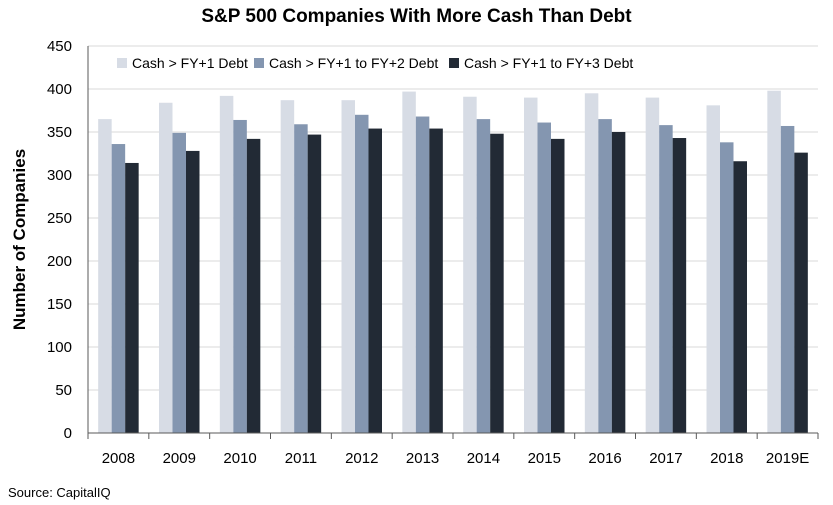 The image size is (833, 505). I want to click on legend-label: Cash > FY+1 to FY+2 Debt, so click(353, 63).